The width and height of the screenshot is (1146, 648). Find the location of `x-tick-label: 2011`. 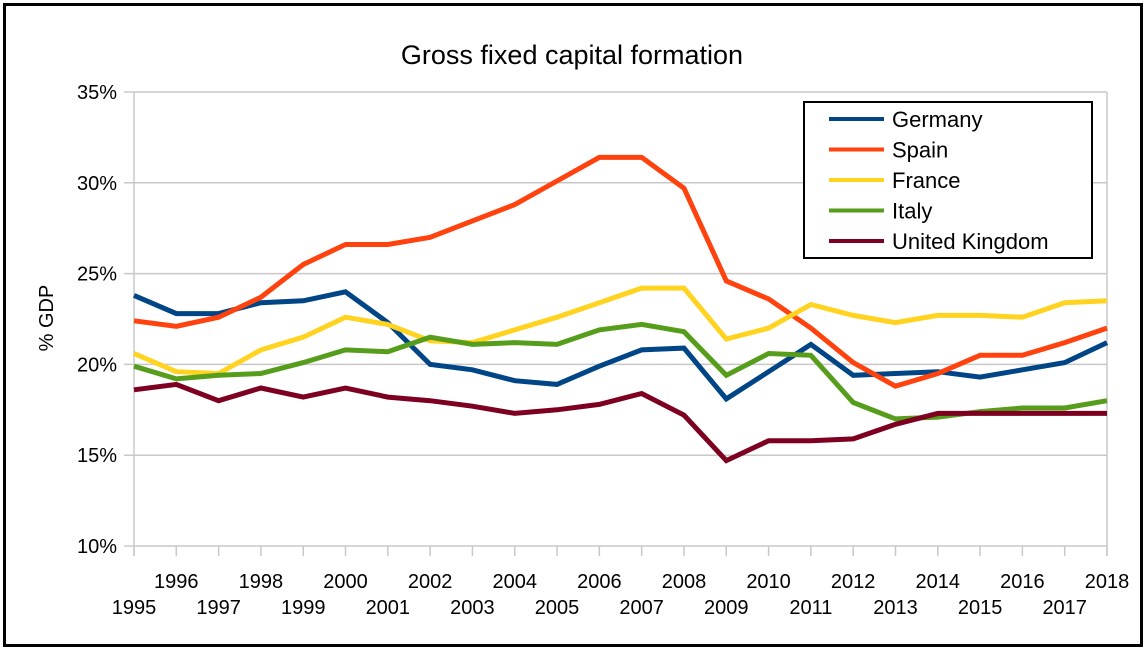

x-tick-label: 2011 is located at coordinates (810, 608).